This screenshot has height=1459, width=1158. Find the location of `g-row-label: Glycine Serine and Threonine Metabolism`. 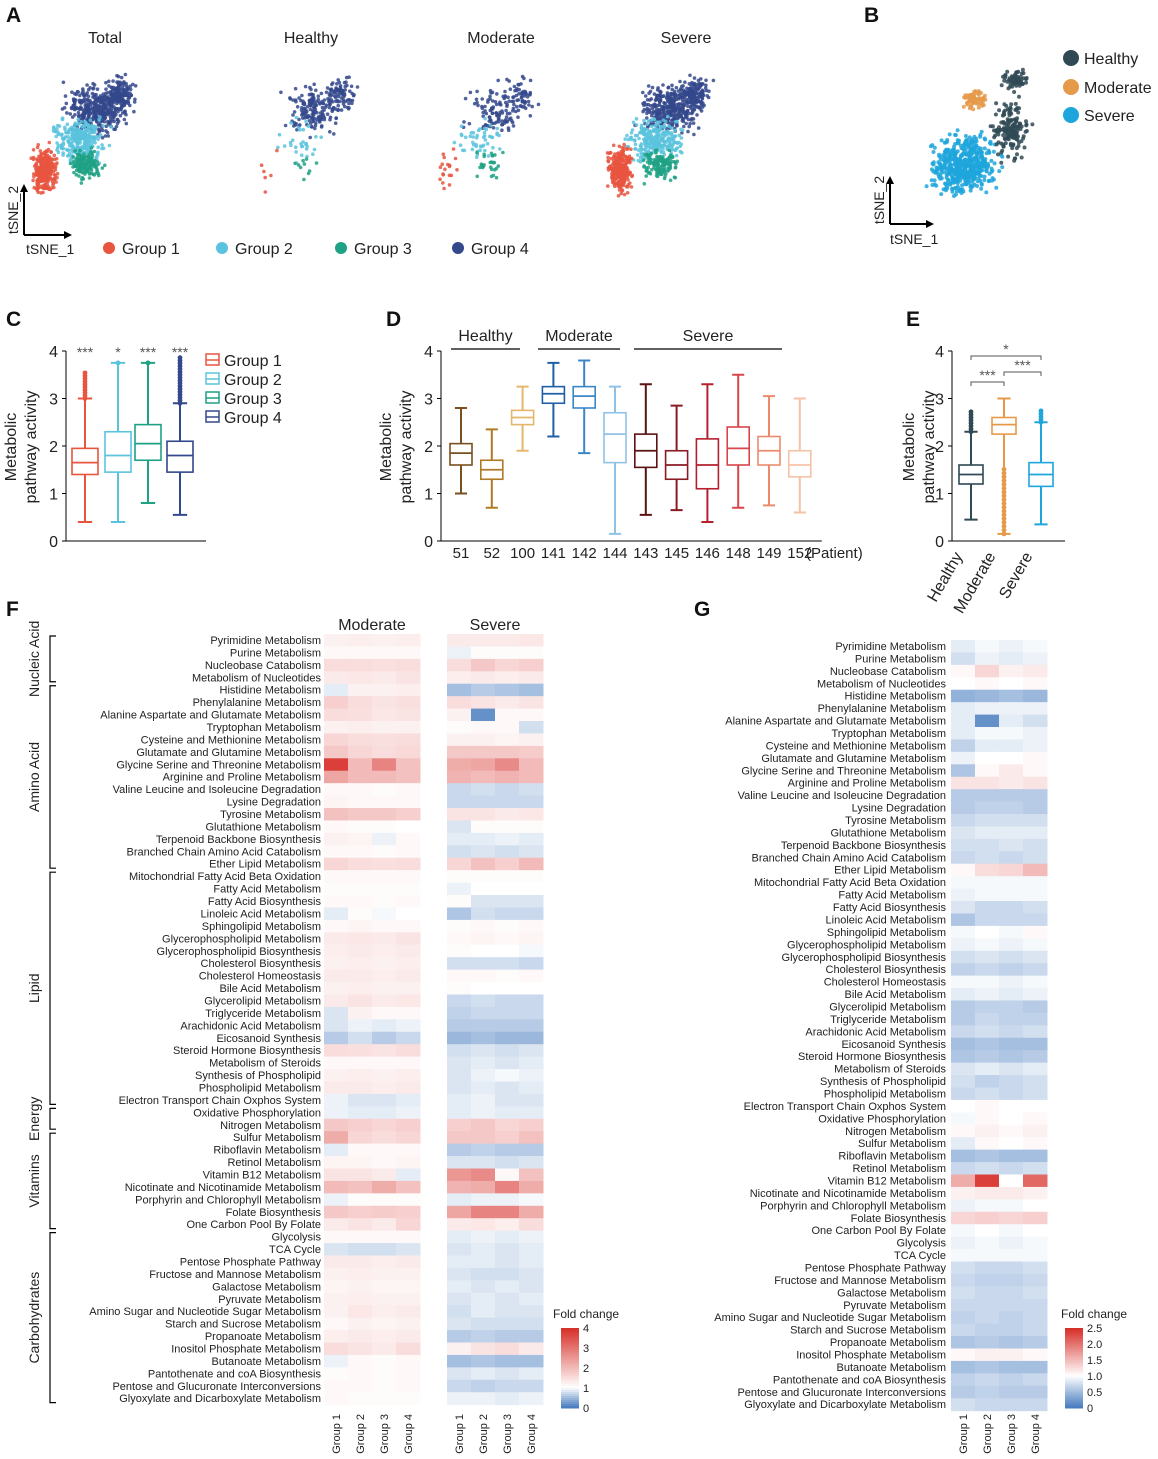

g-row-label: Glycine Serine and Threonine Metabolism is located at coordinates (843, 771).